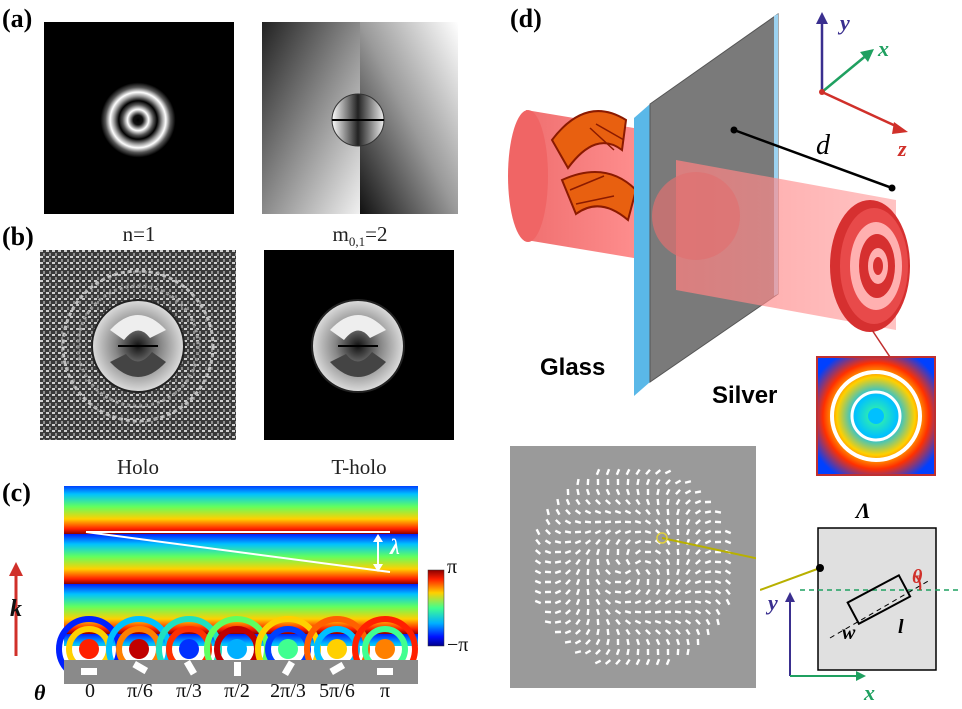 The width and height of the screenshot is (962, 709). What do you see at coordinates (385, 691) in the screenshot?
I see `theta-tick-6: π` at bounding box center [385, 691].